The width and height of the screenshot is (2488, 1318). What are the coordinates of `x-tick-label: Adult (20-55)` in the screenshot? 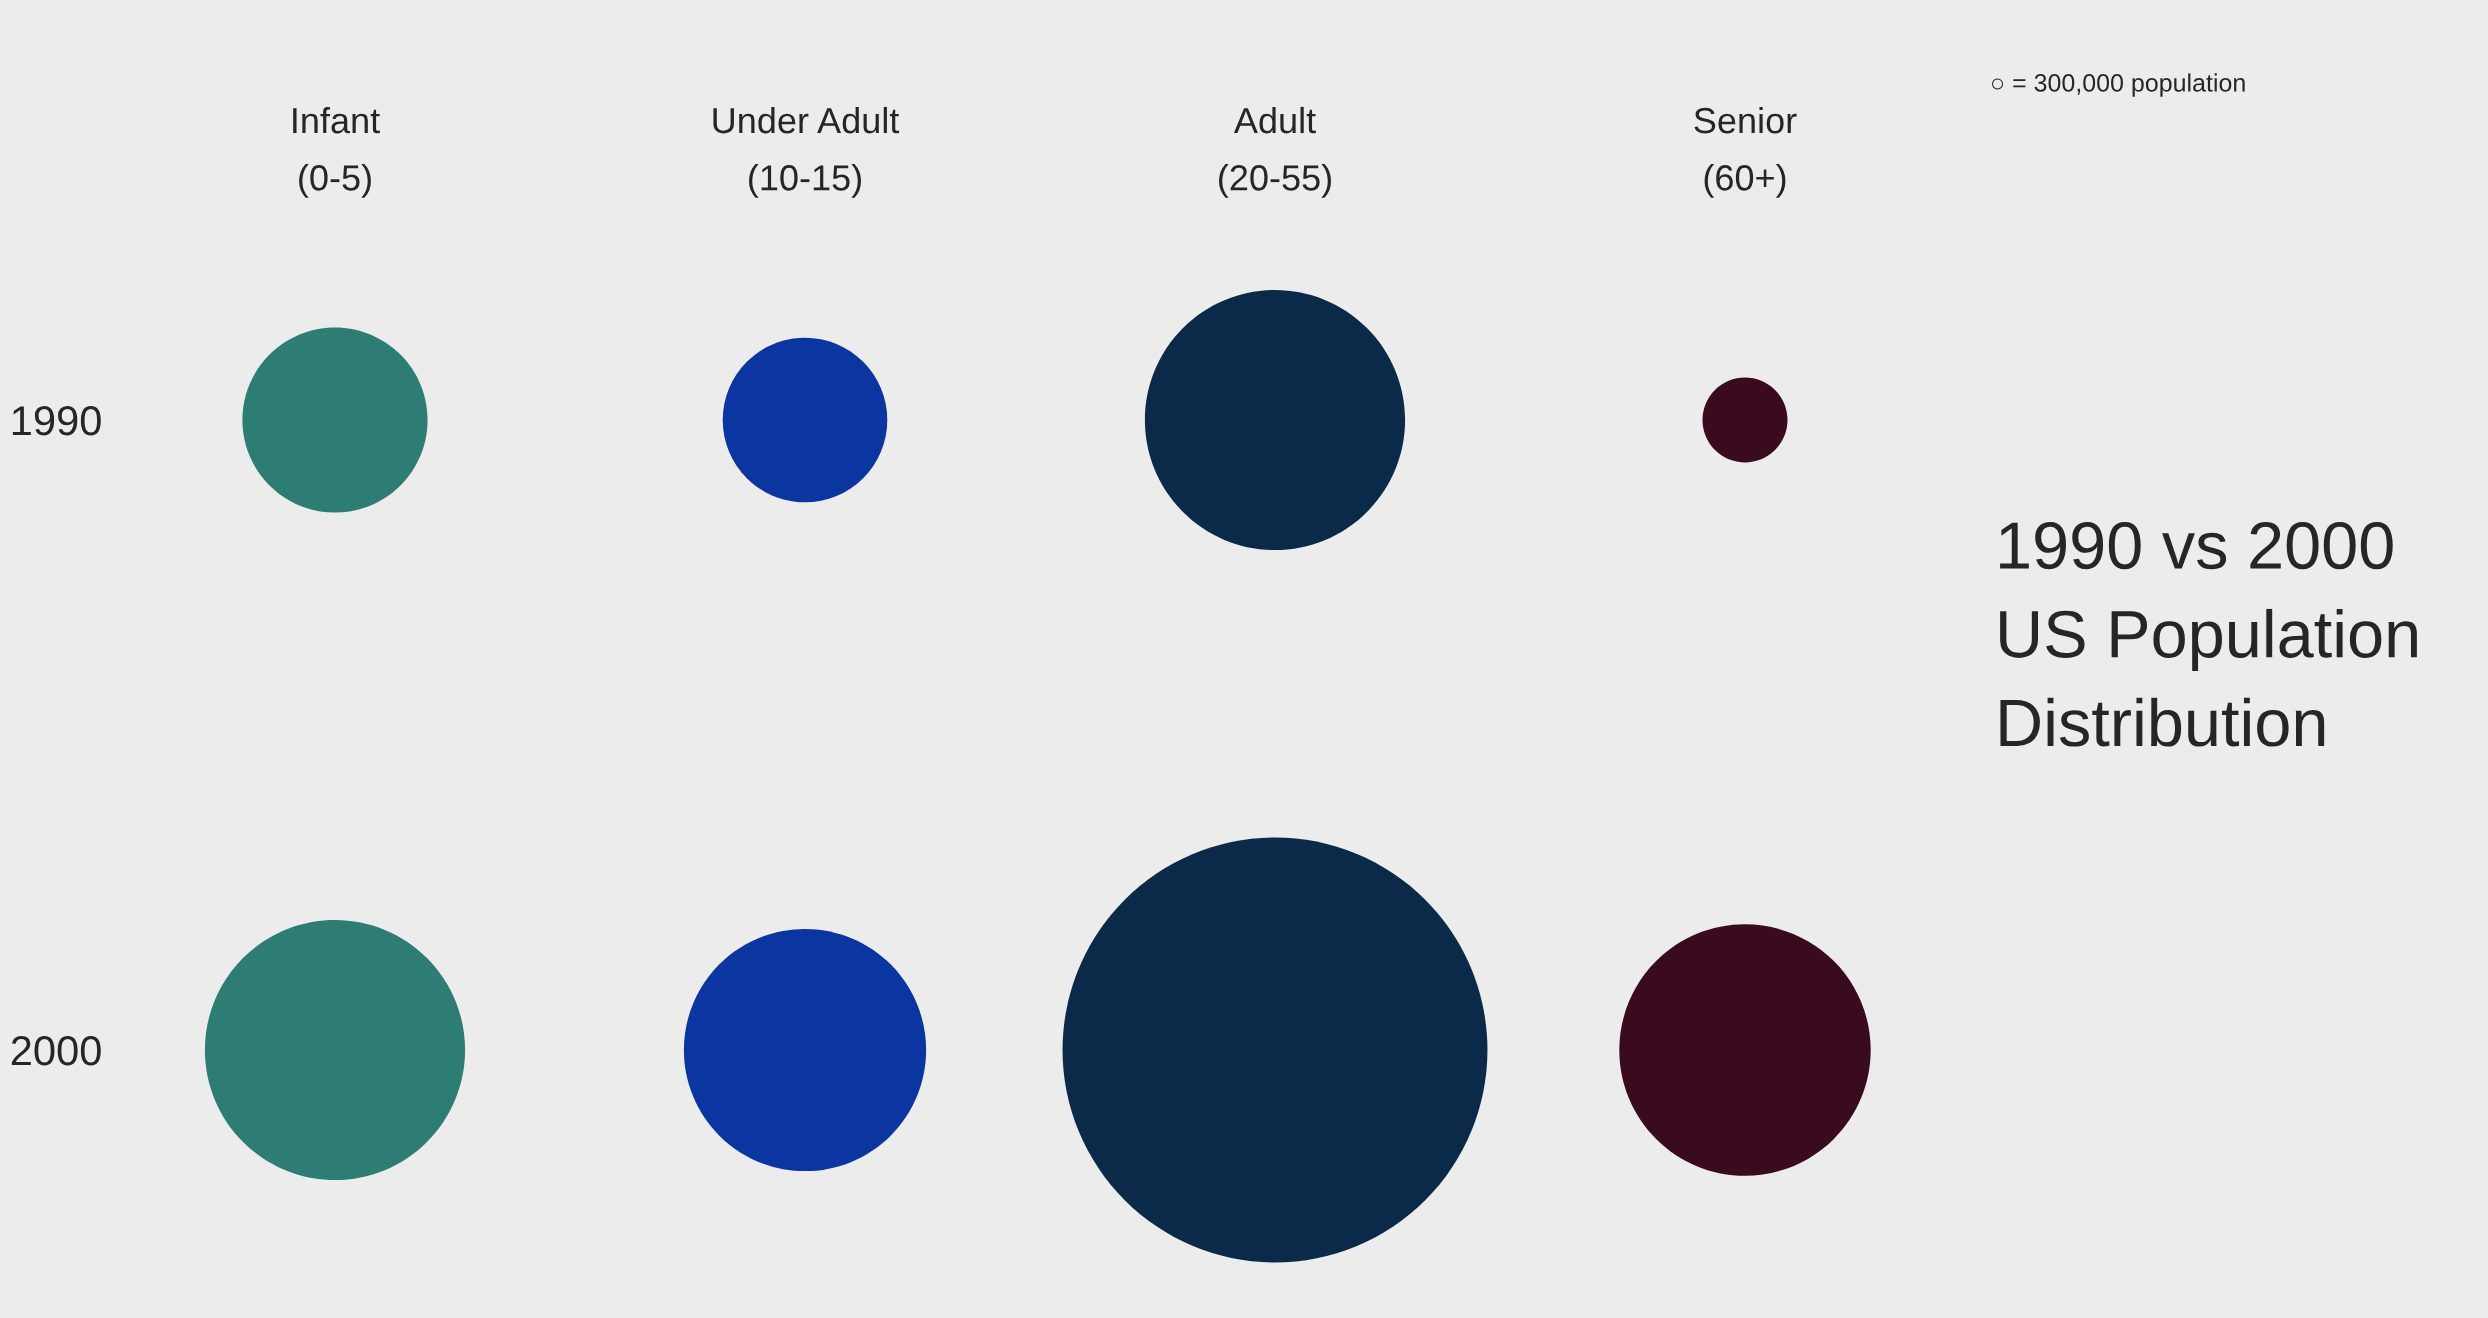 It's located at (1275, 152).